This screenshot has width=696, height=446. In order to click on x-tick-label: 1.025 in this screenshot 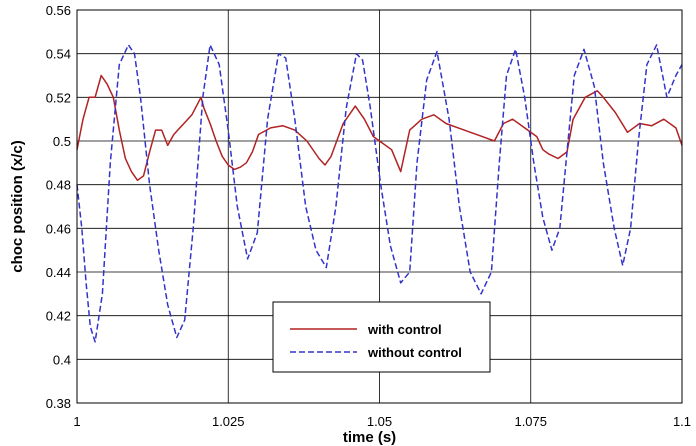, I will do `click(228, 421)`.